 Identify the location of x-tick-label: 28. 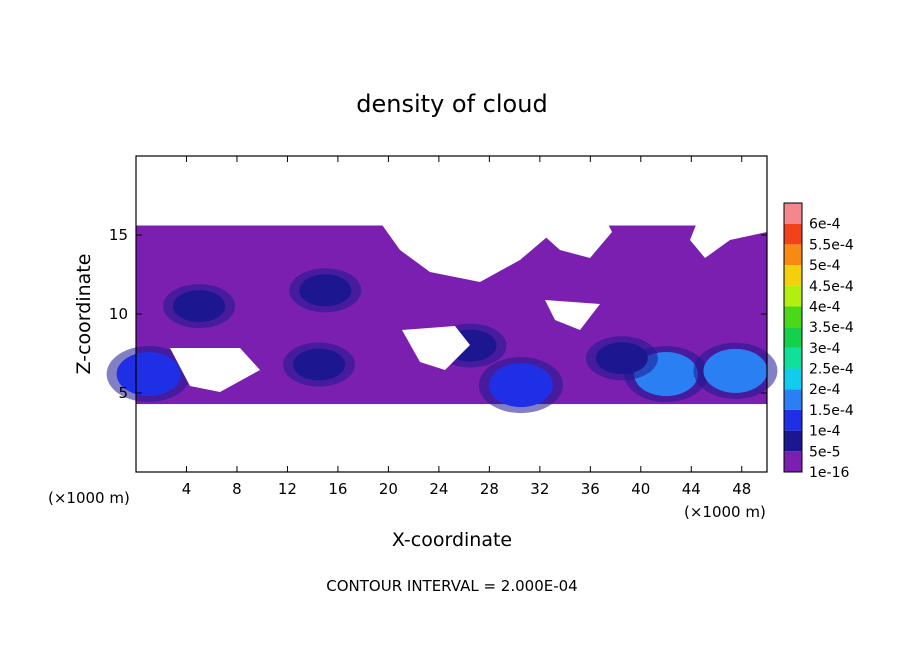
(489, 489).